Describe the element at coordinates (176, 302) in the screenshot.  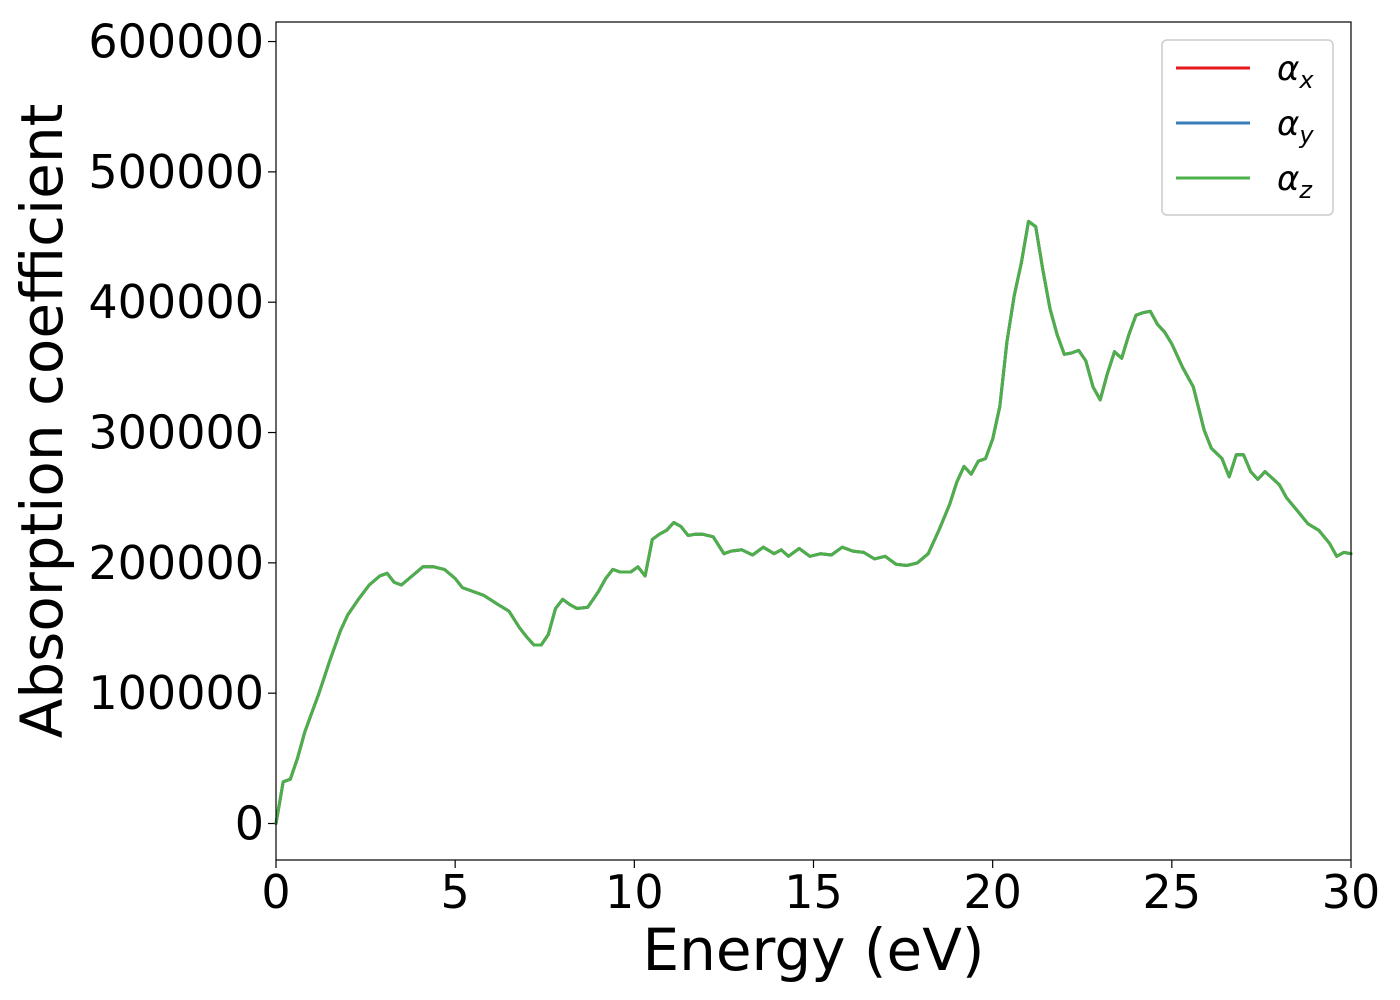
I see `y-tick-label: 400000` at that location.